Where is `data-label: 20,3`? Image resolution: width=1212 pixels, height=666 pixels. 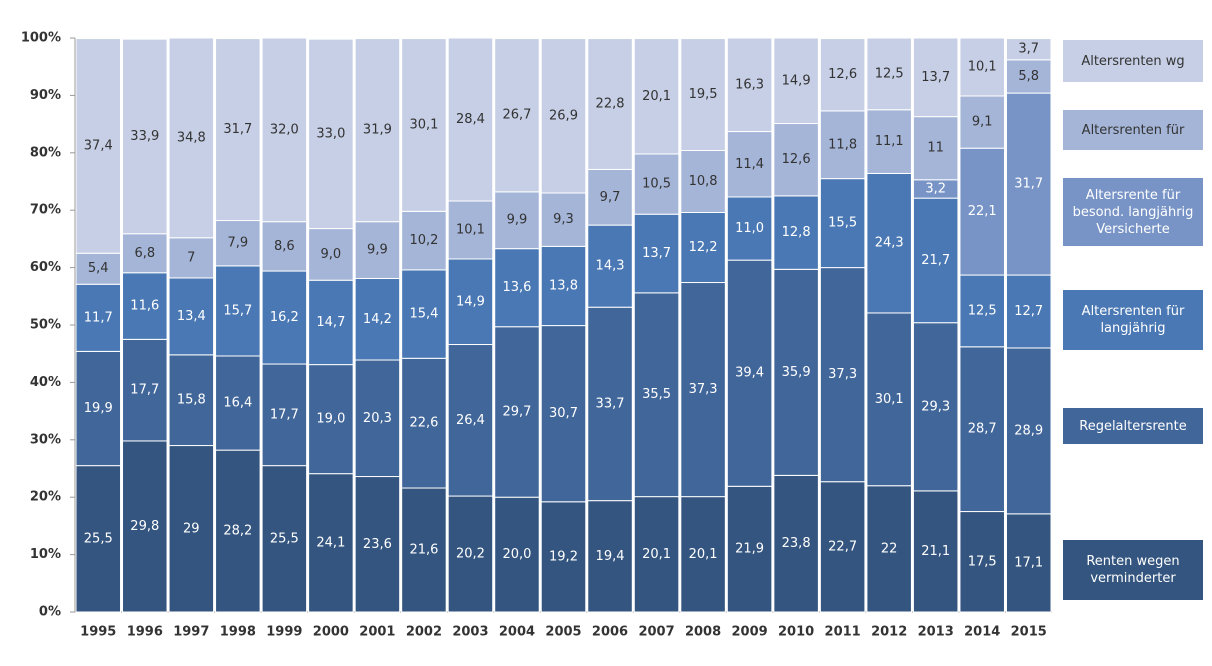
data-label: 20,3 is located at coordinates (377, 418).